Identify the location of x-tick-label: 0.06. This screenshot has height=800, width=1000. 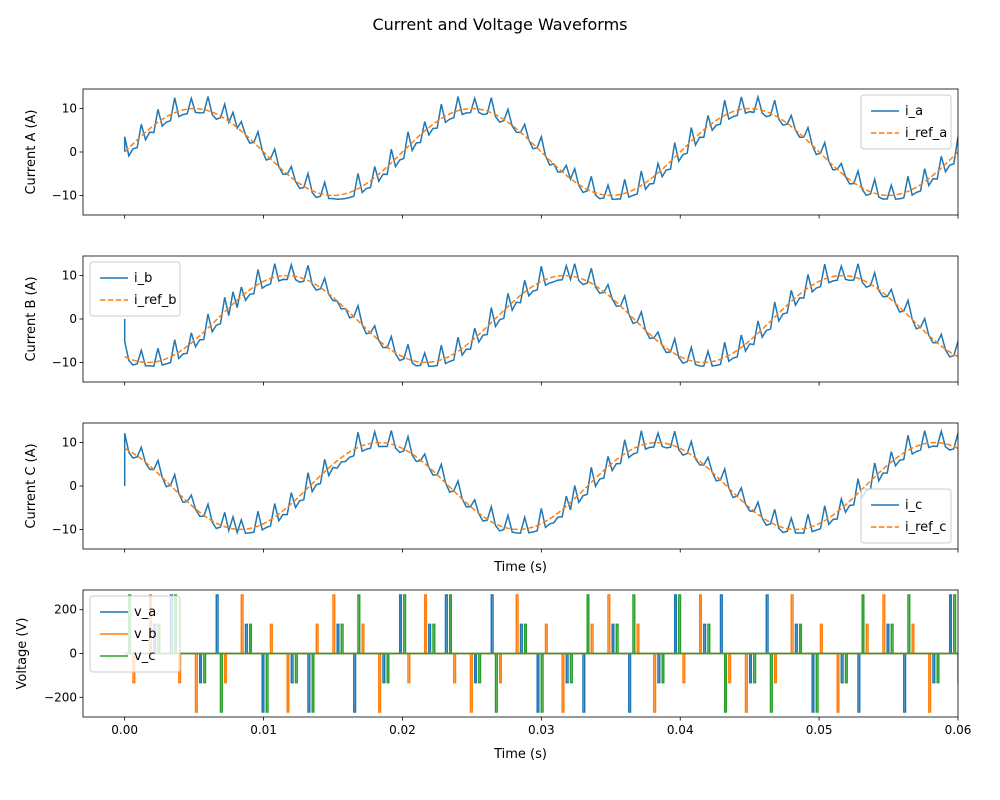
(958, 730).